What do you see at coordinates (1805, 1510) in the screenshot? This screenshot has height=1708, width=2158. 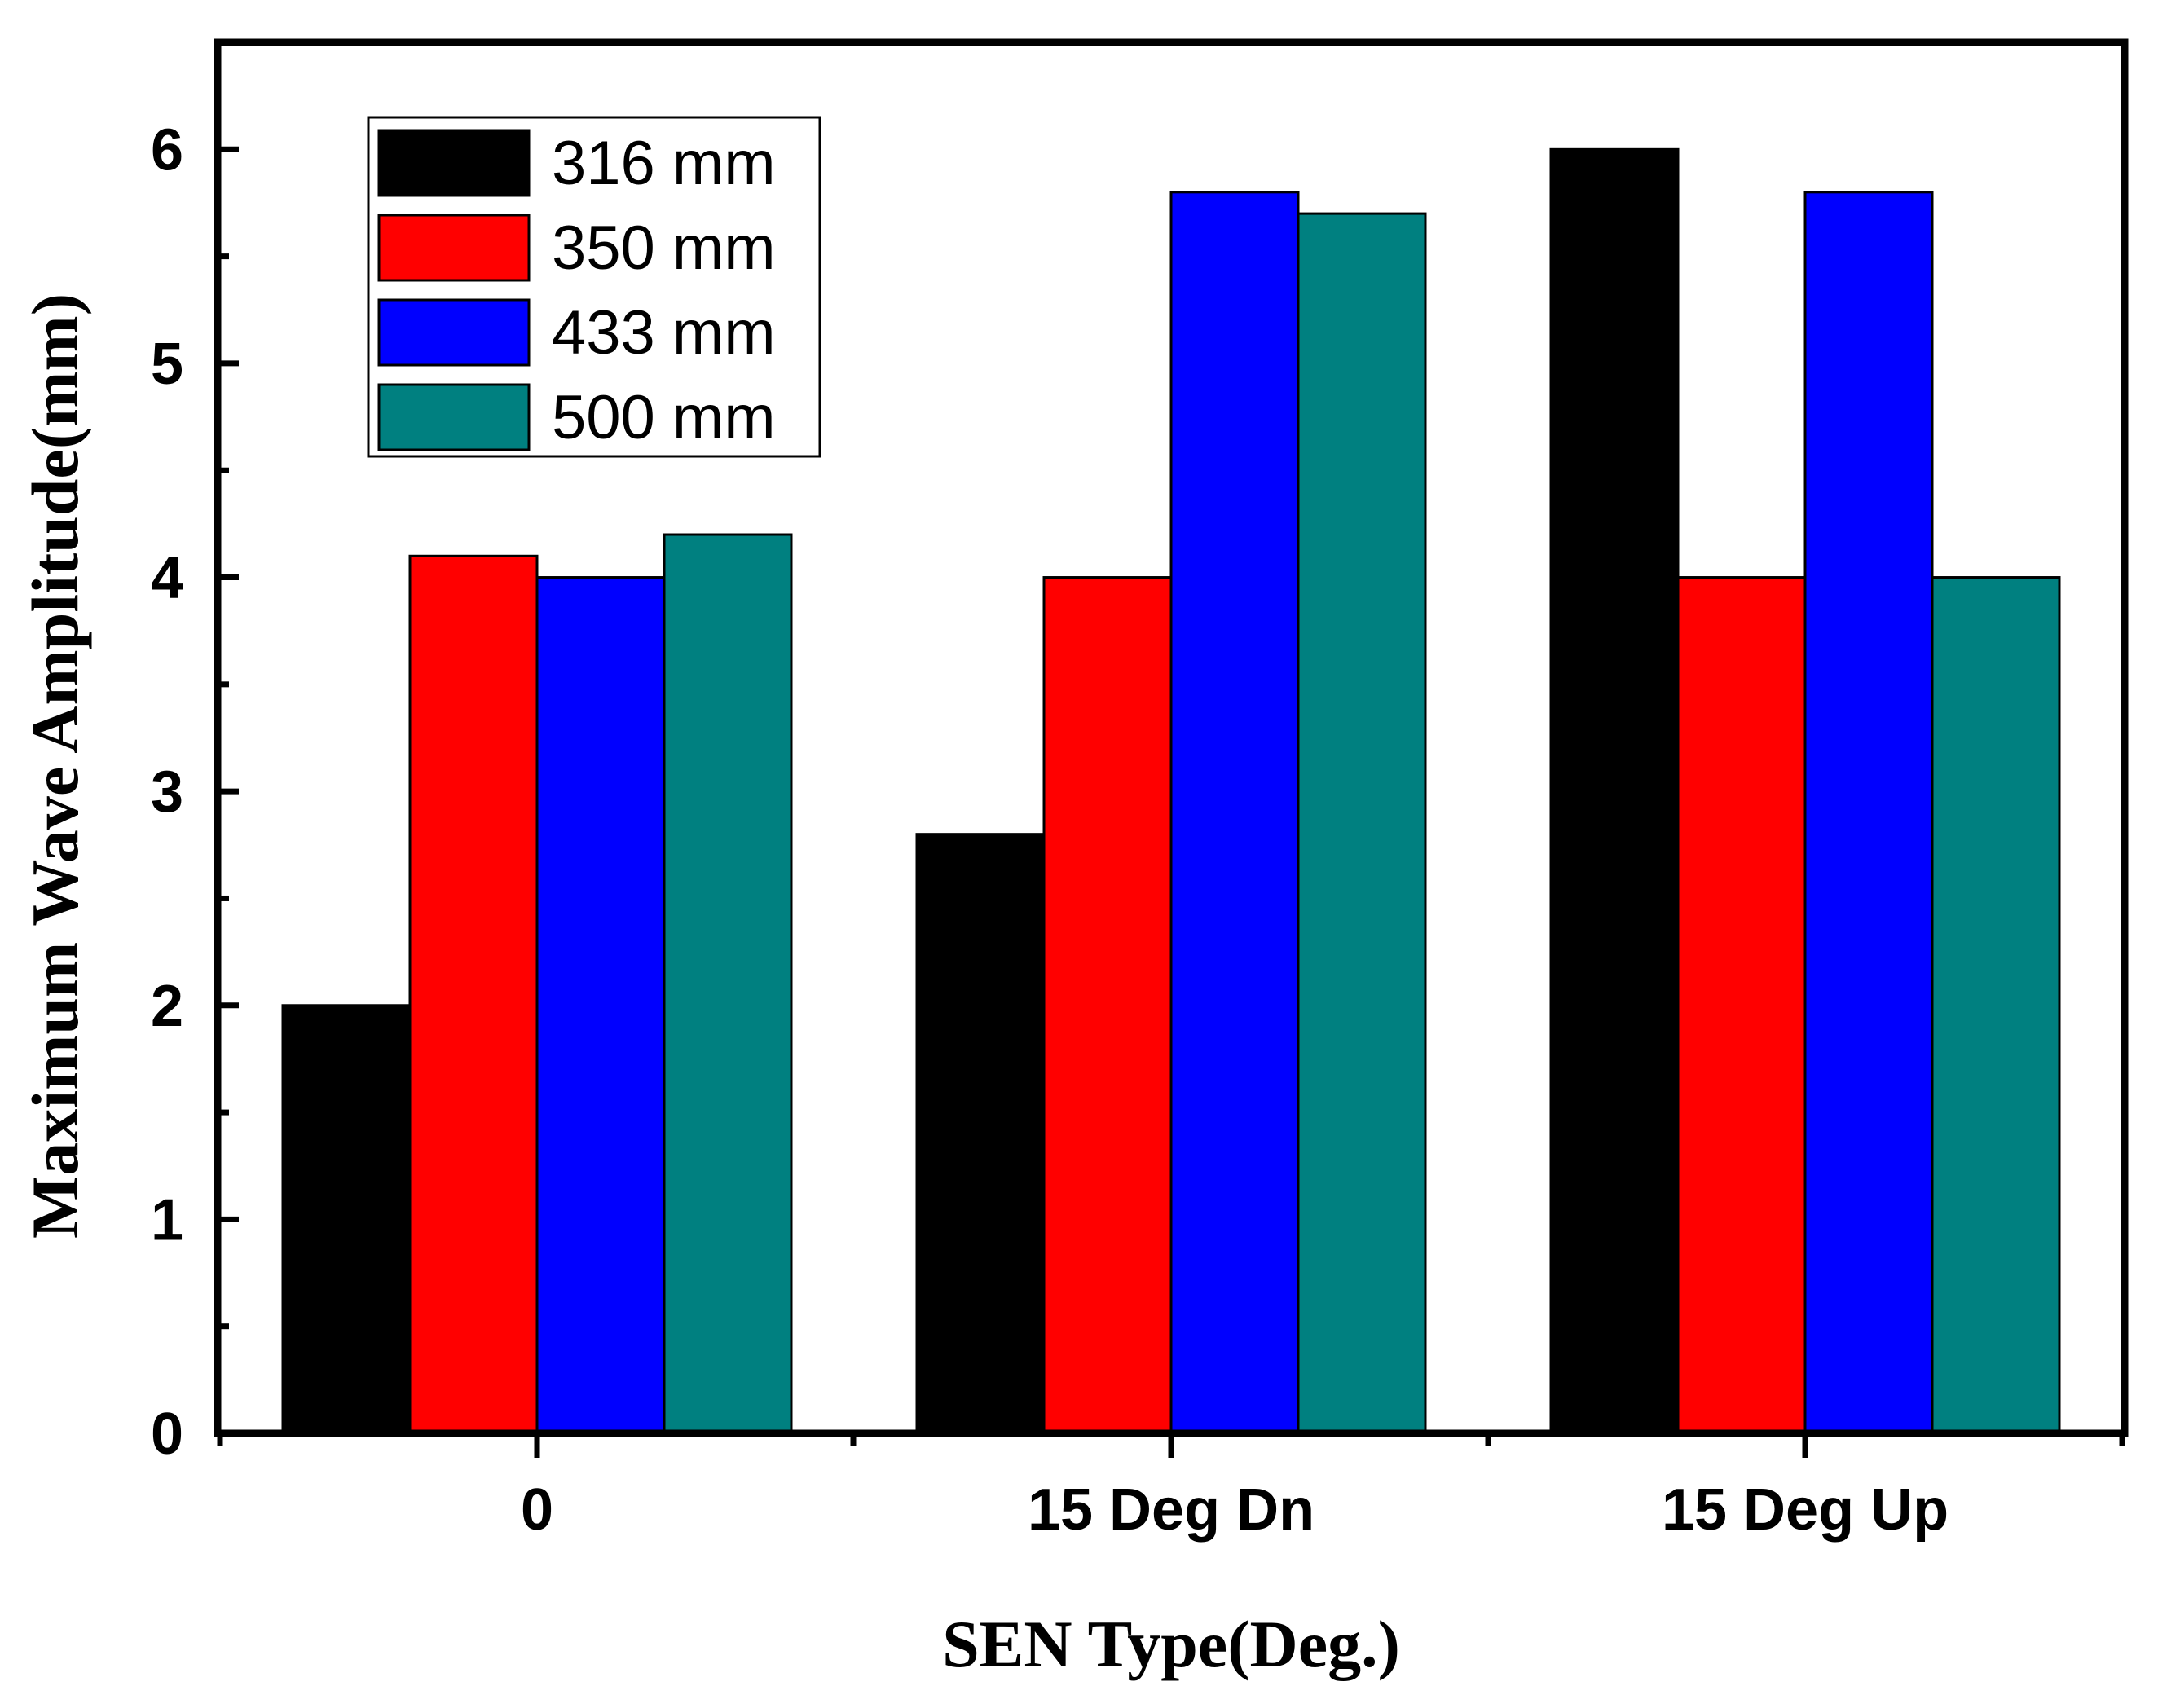 I see `x-tick-label: 15 Deg Up` at bounding box center [1805, 1510].